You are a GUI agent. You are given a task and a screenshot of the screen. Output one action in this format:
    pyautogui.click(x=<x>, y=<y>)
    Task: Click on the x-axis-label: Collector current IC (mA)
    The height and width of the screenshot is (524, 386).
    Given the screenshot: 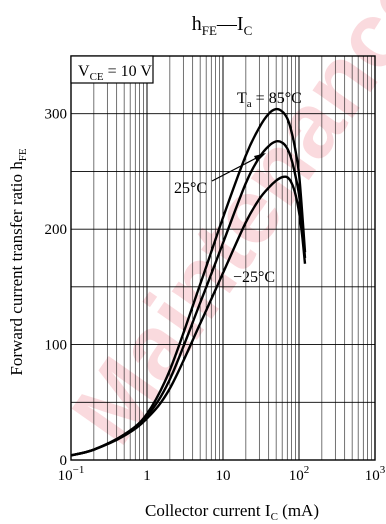 What is the action you would take?
    pyautogui.click(x=232, y=512)
    